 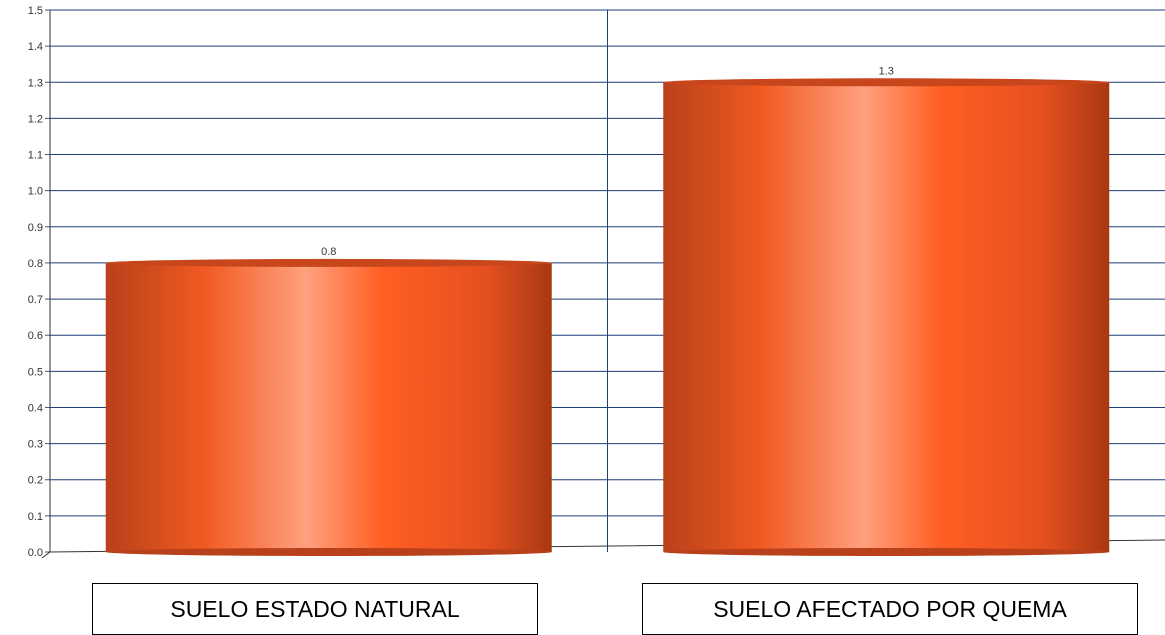 I want to click on y-tick-label: 1.2, so click(x=35, y=119).